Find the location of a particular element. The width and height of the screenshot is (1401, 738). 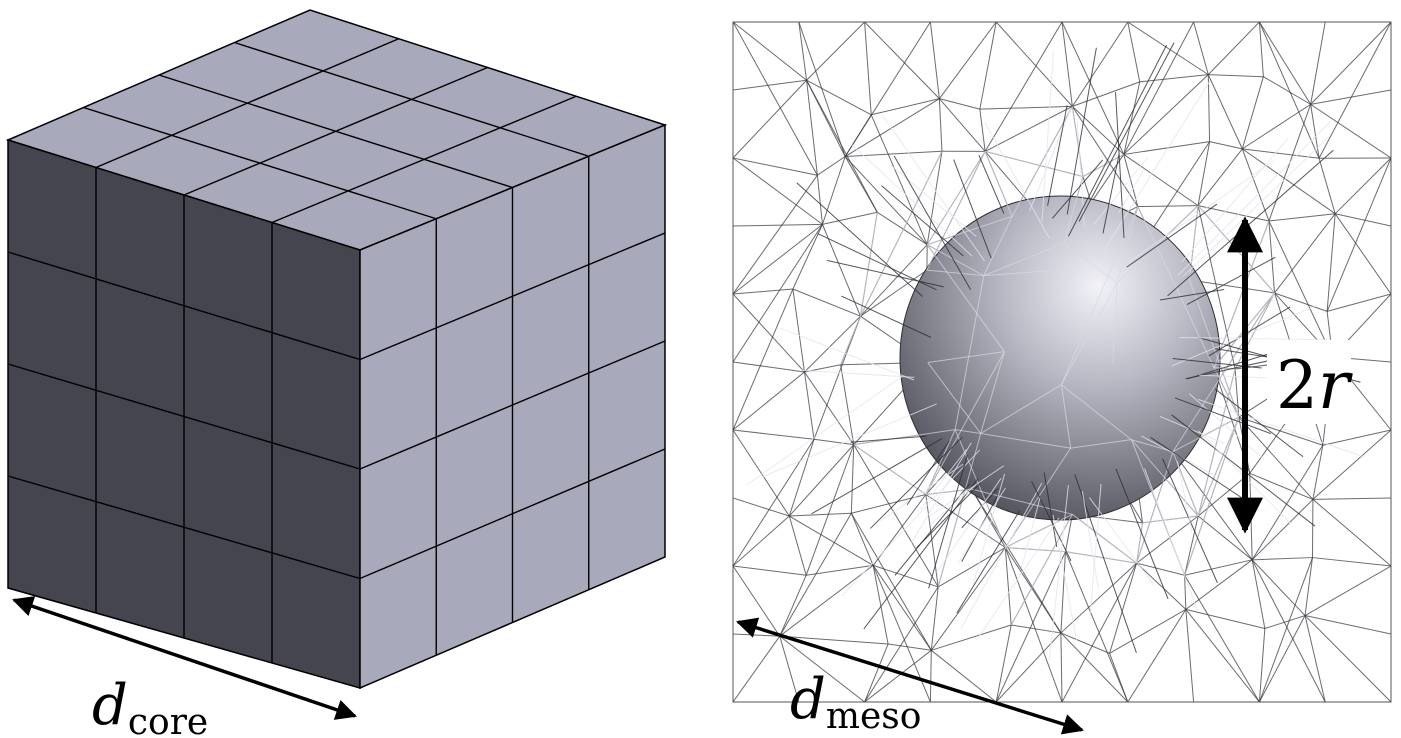

core-length-subscript: core is located at coordinates (168, 720).